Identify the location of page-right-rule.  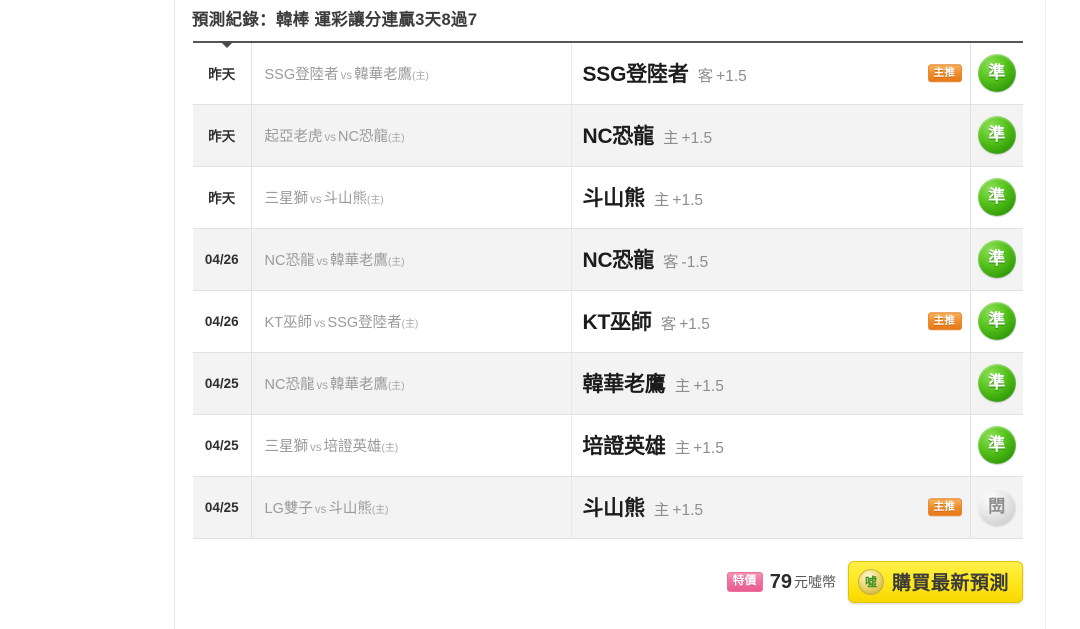
(1045, 314).